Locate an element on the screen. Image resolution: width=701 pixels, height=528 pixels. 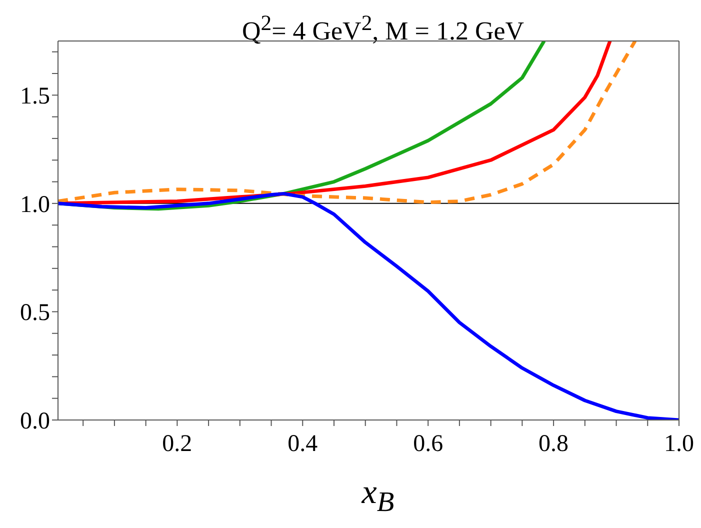
y-tick-label: 1.5 is located at coordinates (35, 97).